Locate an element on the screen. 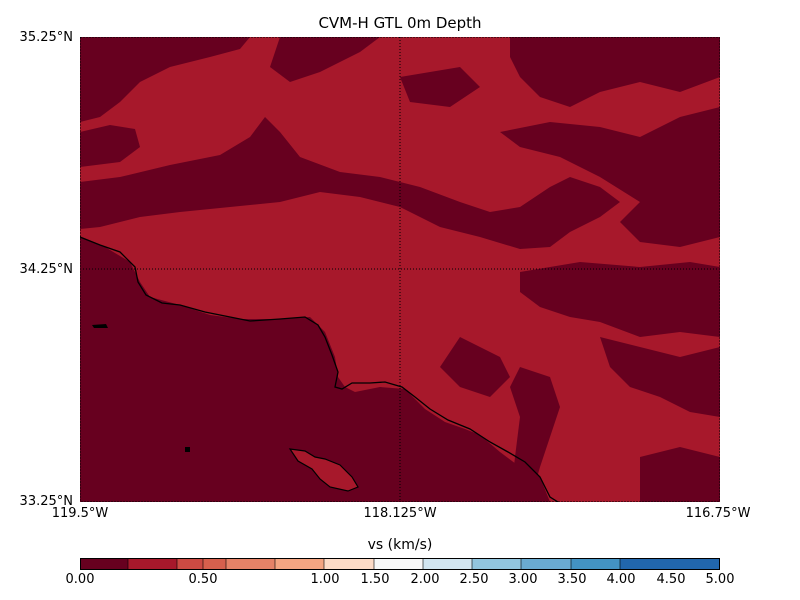 This screenshot has height=600, width=800. colorbar-tick-label: 5.00 is located at coordinates (720, 579).